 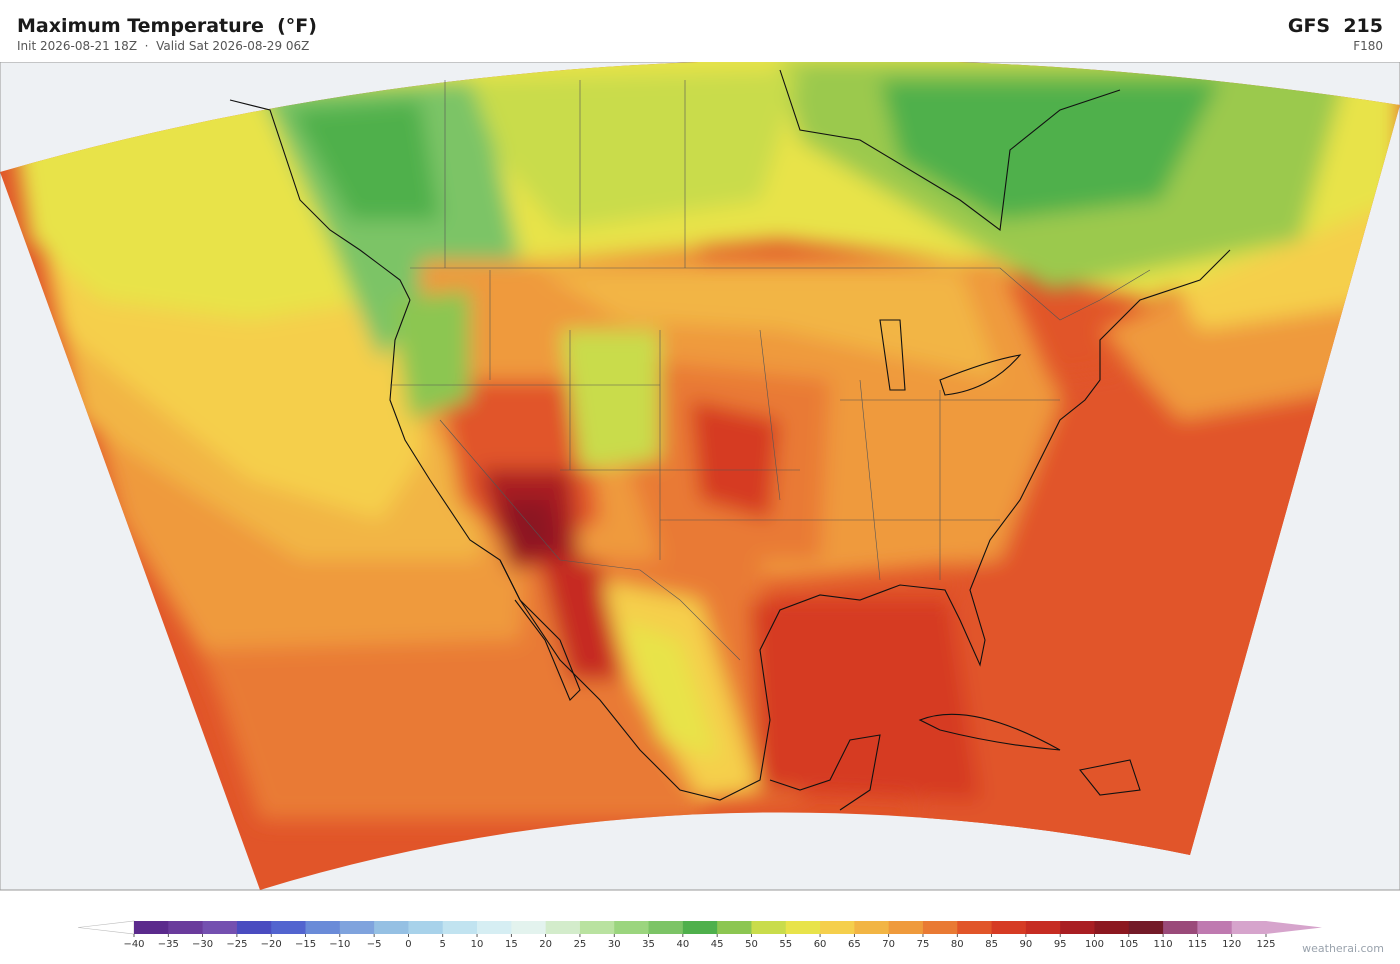 What do you see at coordinates (820, 944) in the screenshot?
I see `colorbar-tick-label: 60` at bounding box center [820, 944].